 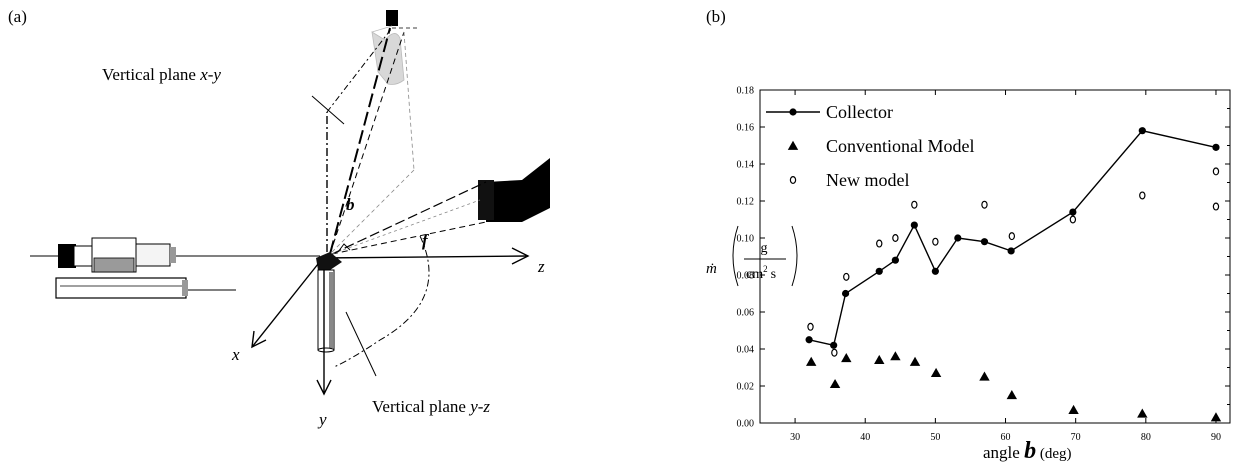 I want to click on legend-marker-conventional-model, so click(x=793, y=145).